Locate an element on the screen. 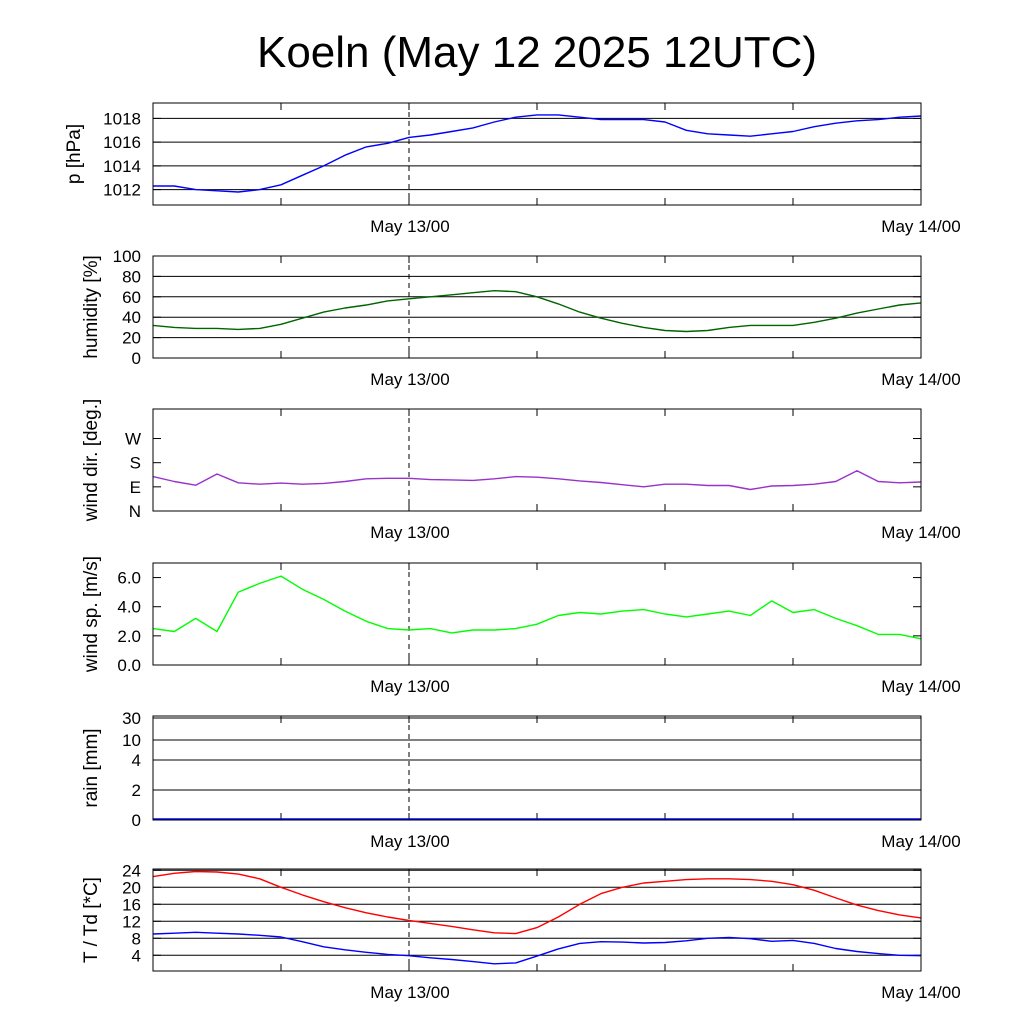  y-tick-label: 4.0 is located at coordinates (129, 607).